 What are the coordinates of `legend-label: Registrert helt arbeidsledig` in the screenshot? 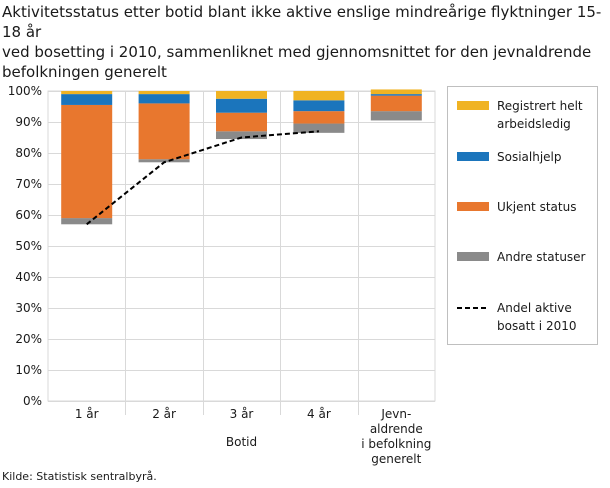 It's located at (540, 115).